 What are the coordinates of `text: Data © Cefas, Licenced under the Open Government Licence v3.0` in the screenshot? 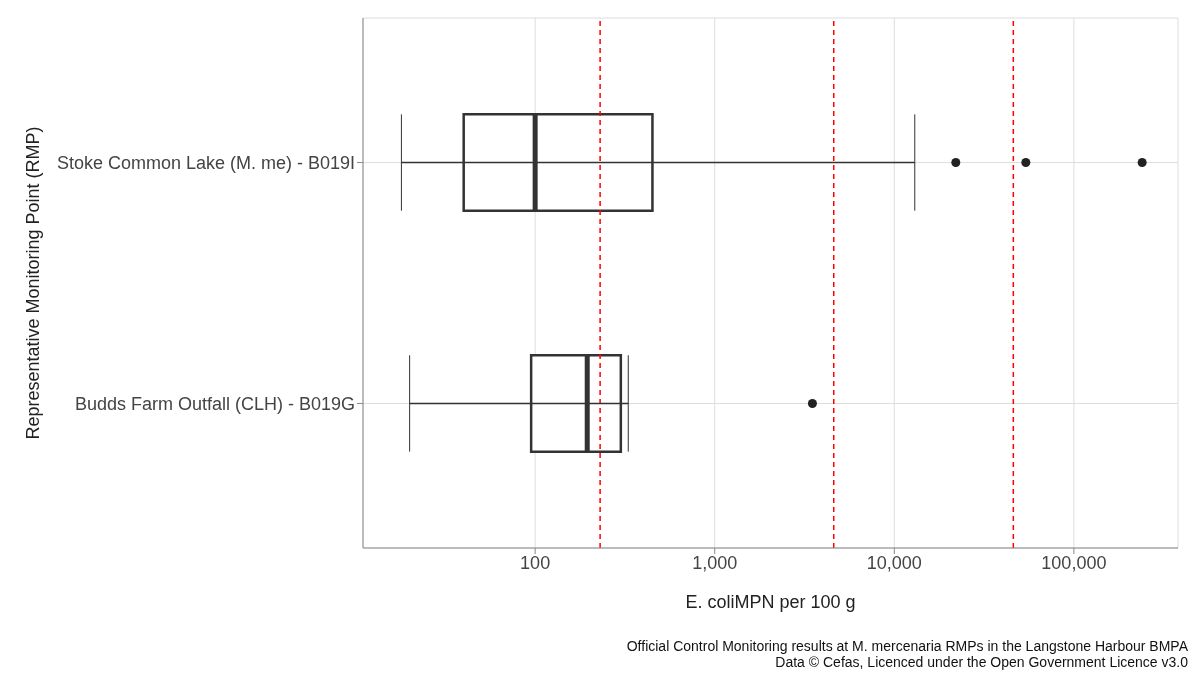 It's located at (981, 662).